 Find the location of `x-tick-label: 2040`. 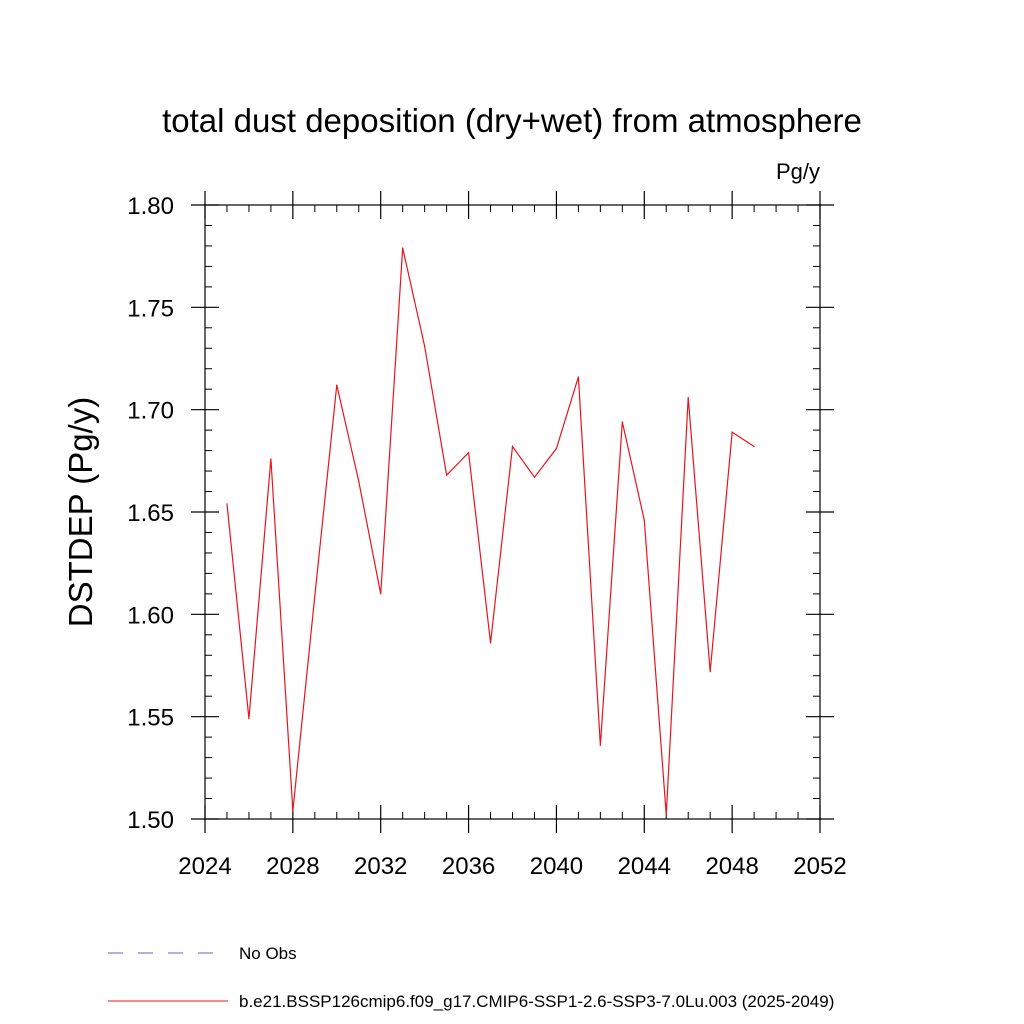

x-tick-label: 2040 is located at coordinates (556, 866).